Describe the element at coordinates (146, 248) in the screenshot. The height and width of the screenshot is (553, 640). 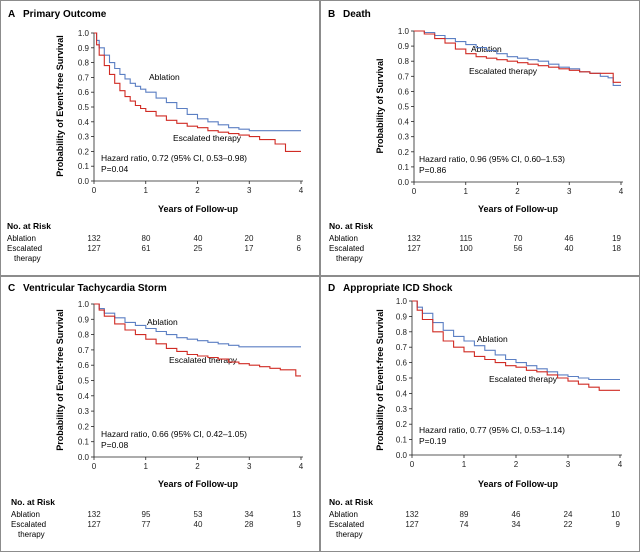
I see `risk-value: 61` at that location.